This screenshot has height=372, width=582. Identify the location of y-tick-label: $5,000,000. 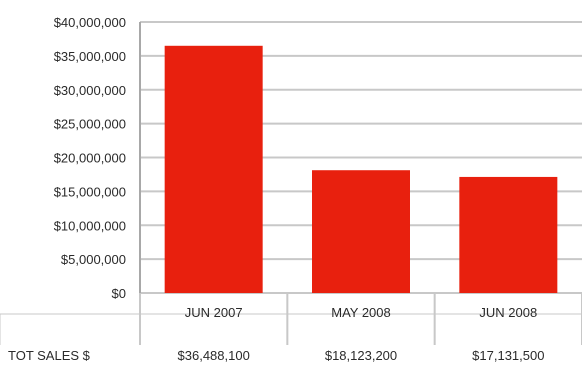
(93, 259).